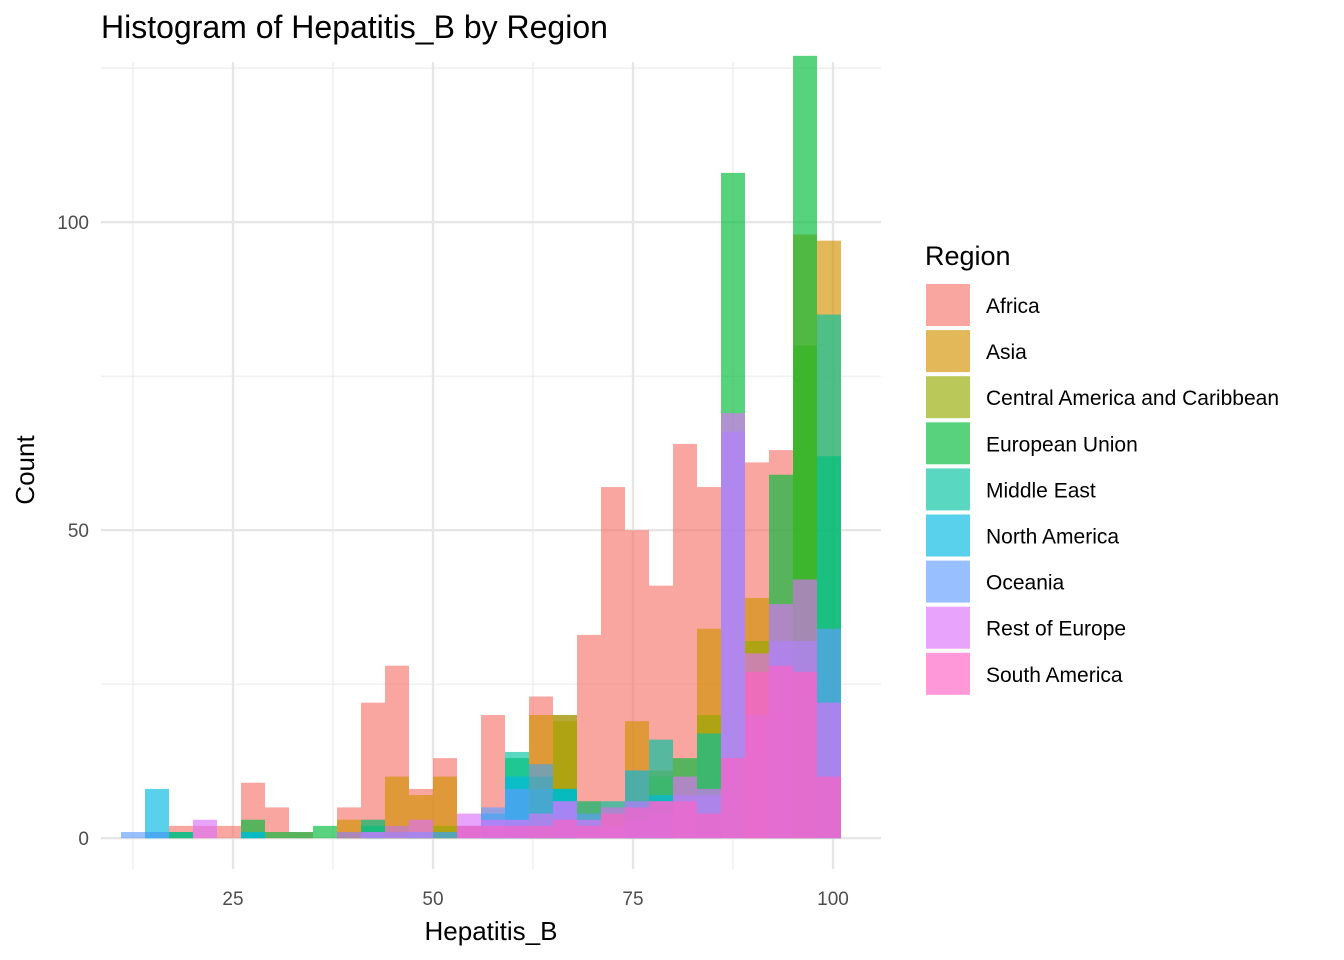 This screenshot has width=1344, height=960. What do you see at coordinates (948, 351) in the screenshot?
I see `legend-swatch-asia` at bounding box center [948, 351].